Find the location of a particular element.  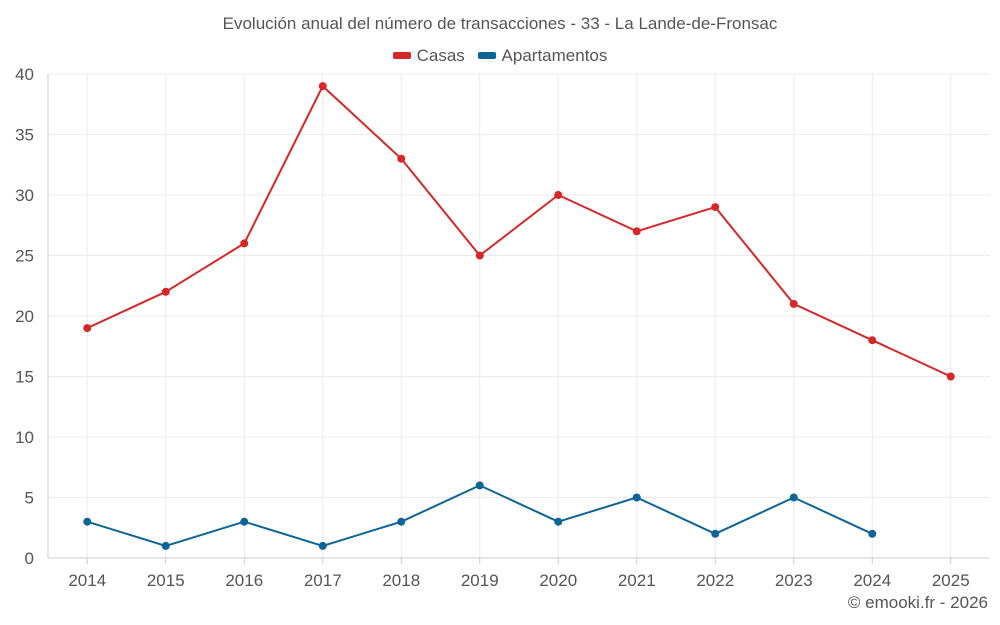

y-tick-label: 15 is located at coordinates (24, 377).